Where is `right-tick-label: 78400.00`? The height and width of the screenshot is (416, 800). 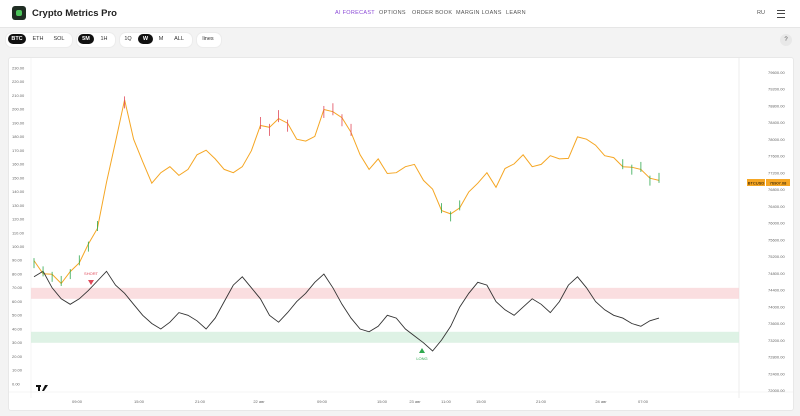
right-tick-label: 78400.00 is located at coordinates (776, 122).